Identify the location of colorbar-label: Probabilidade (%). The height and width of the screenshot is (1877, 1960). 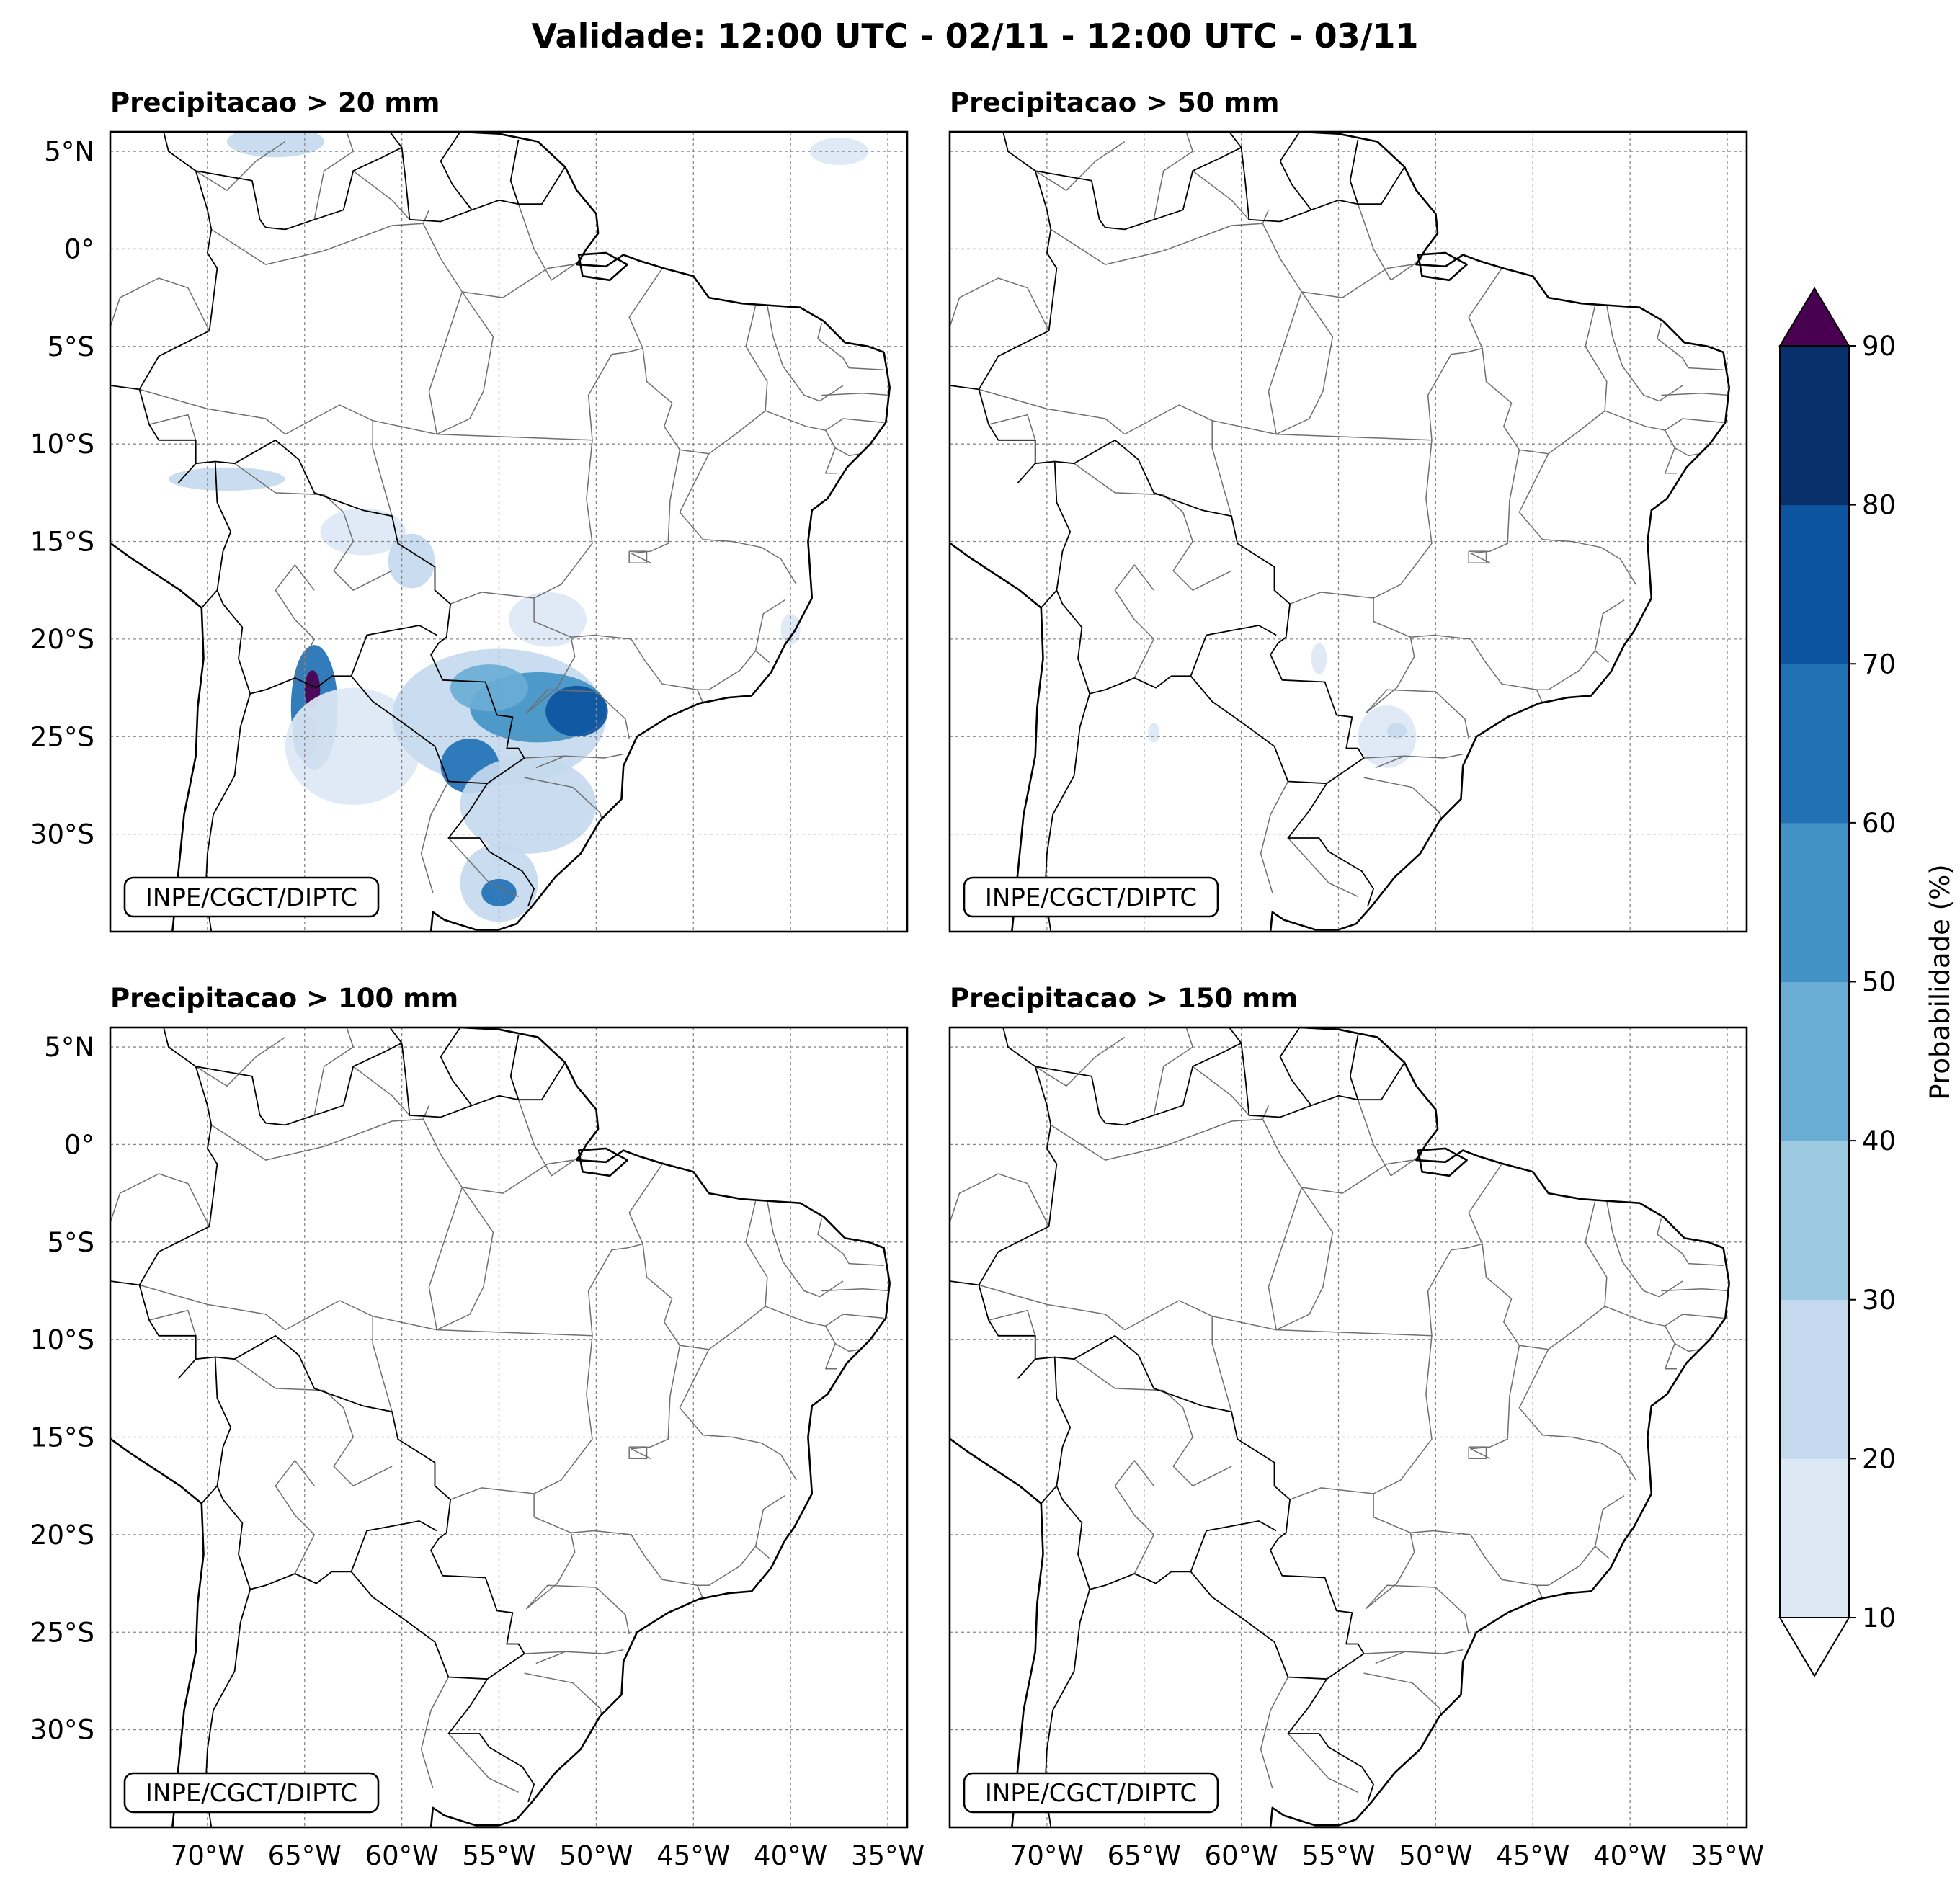
(1940, 982).